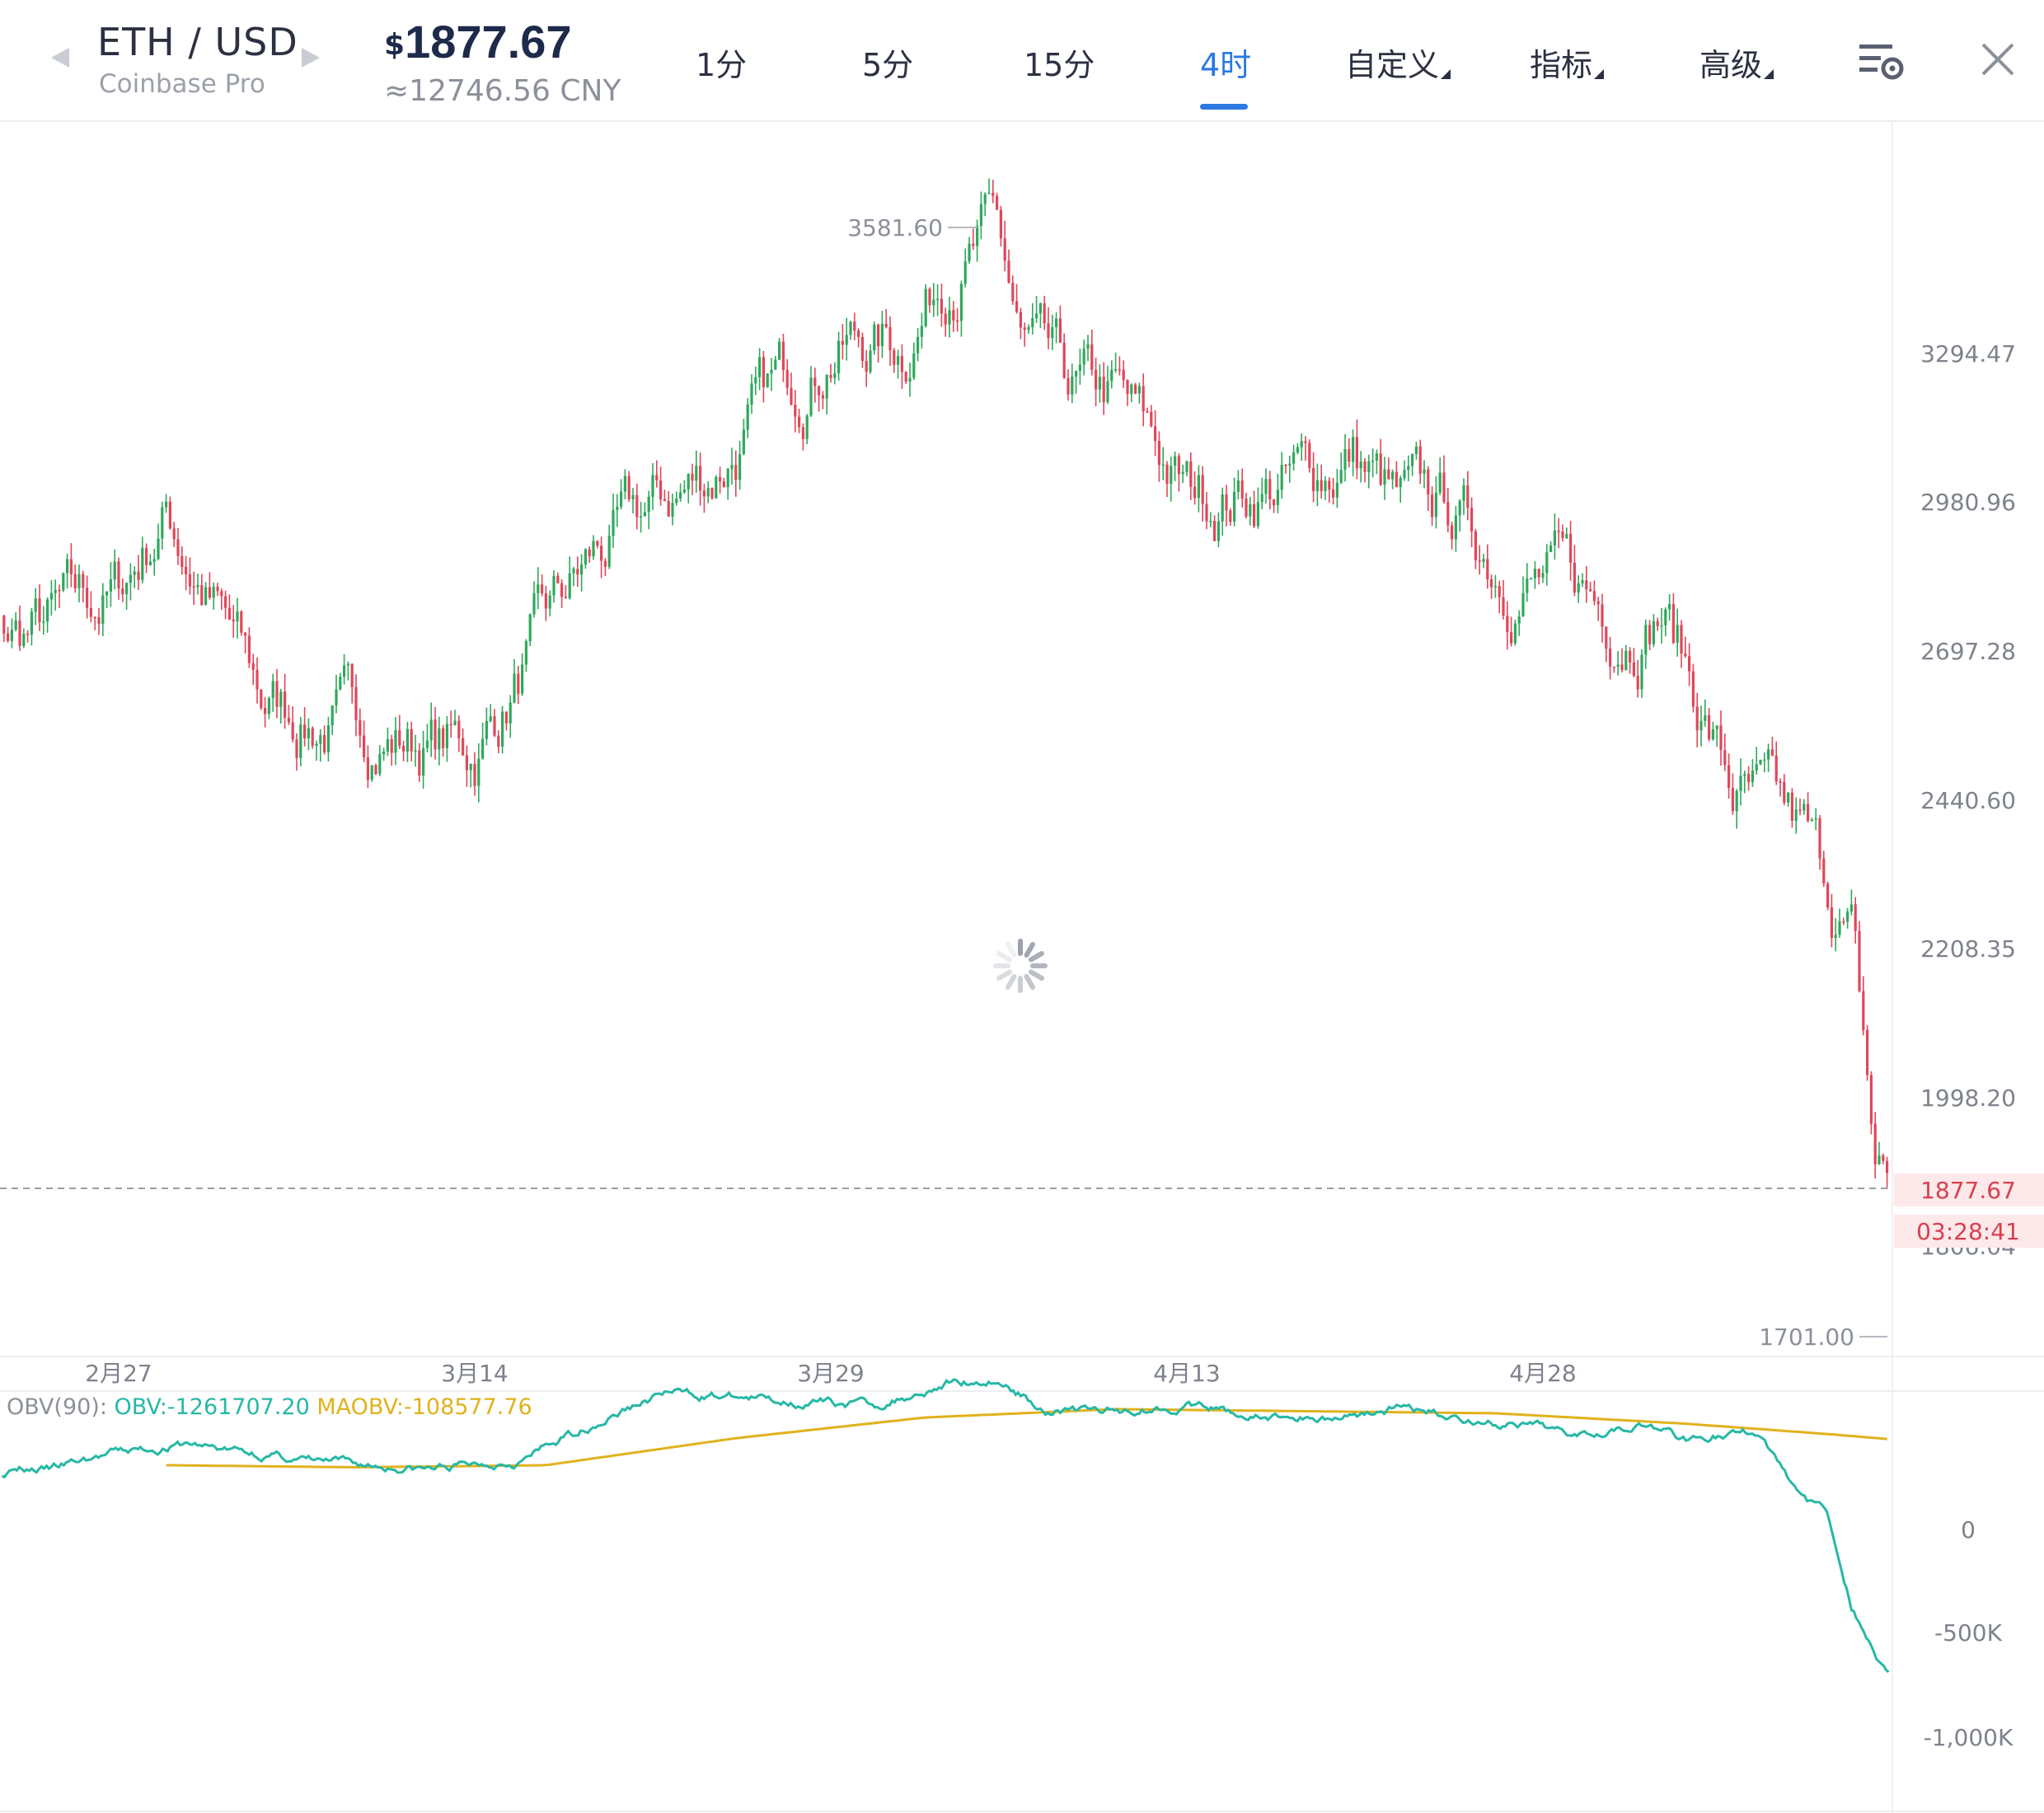 The image size is (2044, 1813). I want to click on tab-advanced: 高级, so click(1736, 63).